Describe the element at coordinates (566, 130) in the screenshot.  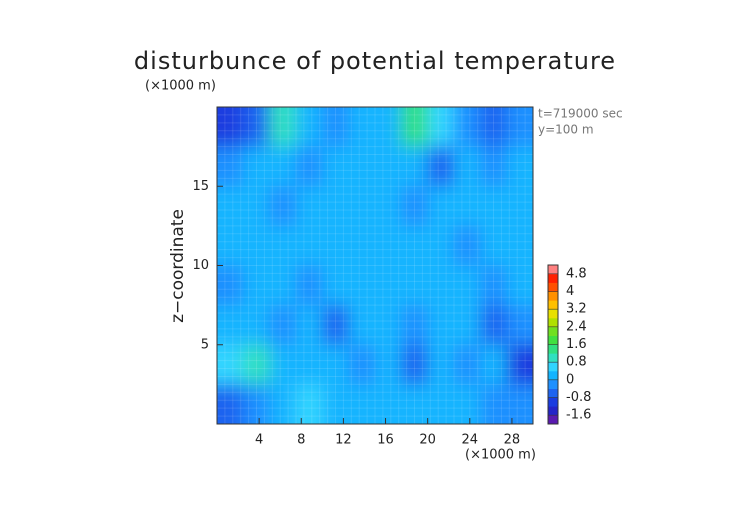
I see `annotation: y=100 m` at that location.